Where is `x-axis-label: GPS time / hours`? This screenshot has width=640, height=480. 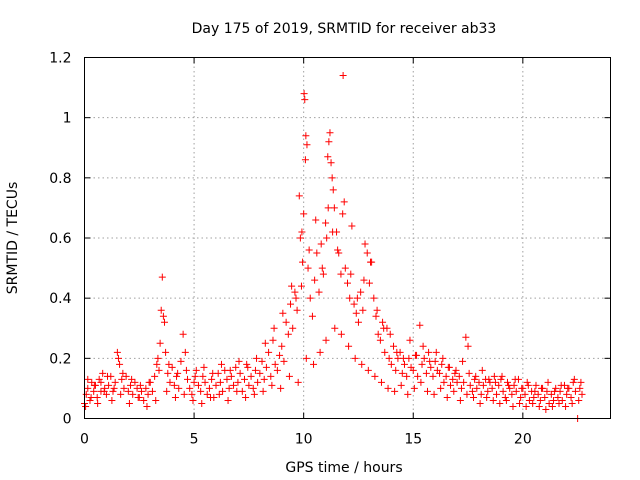
x-axis-label: GPS time / hours is located at coordinates (343, 468).